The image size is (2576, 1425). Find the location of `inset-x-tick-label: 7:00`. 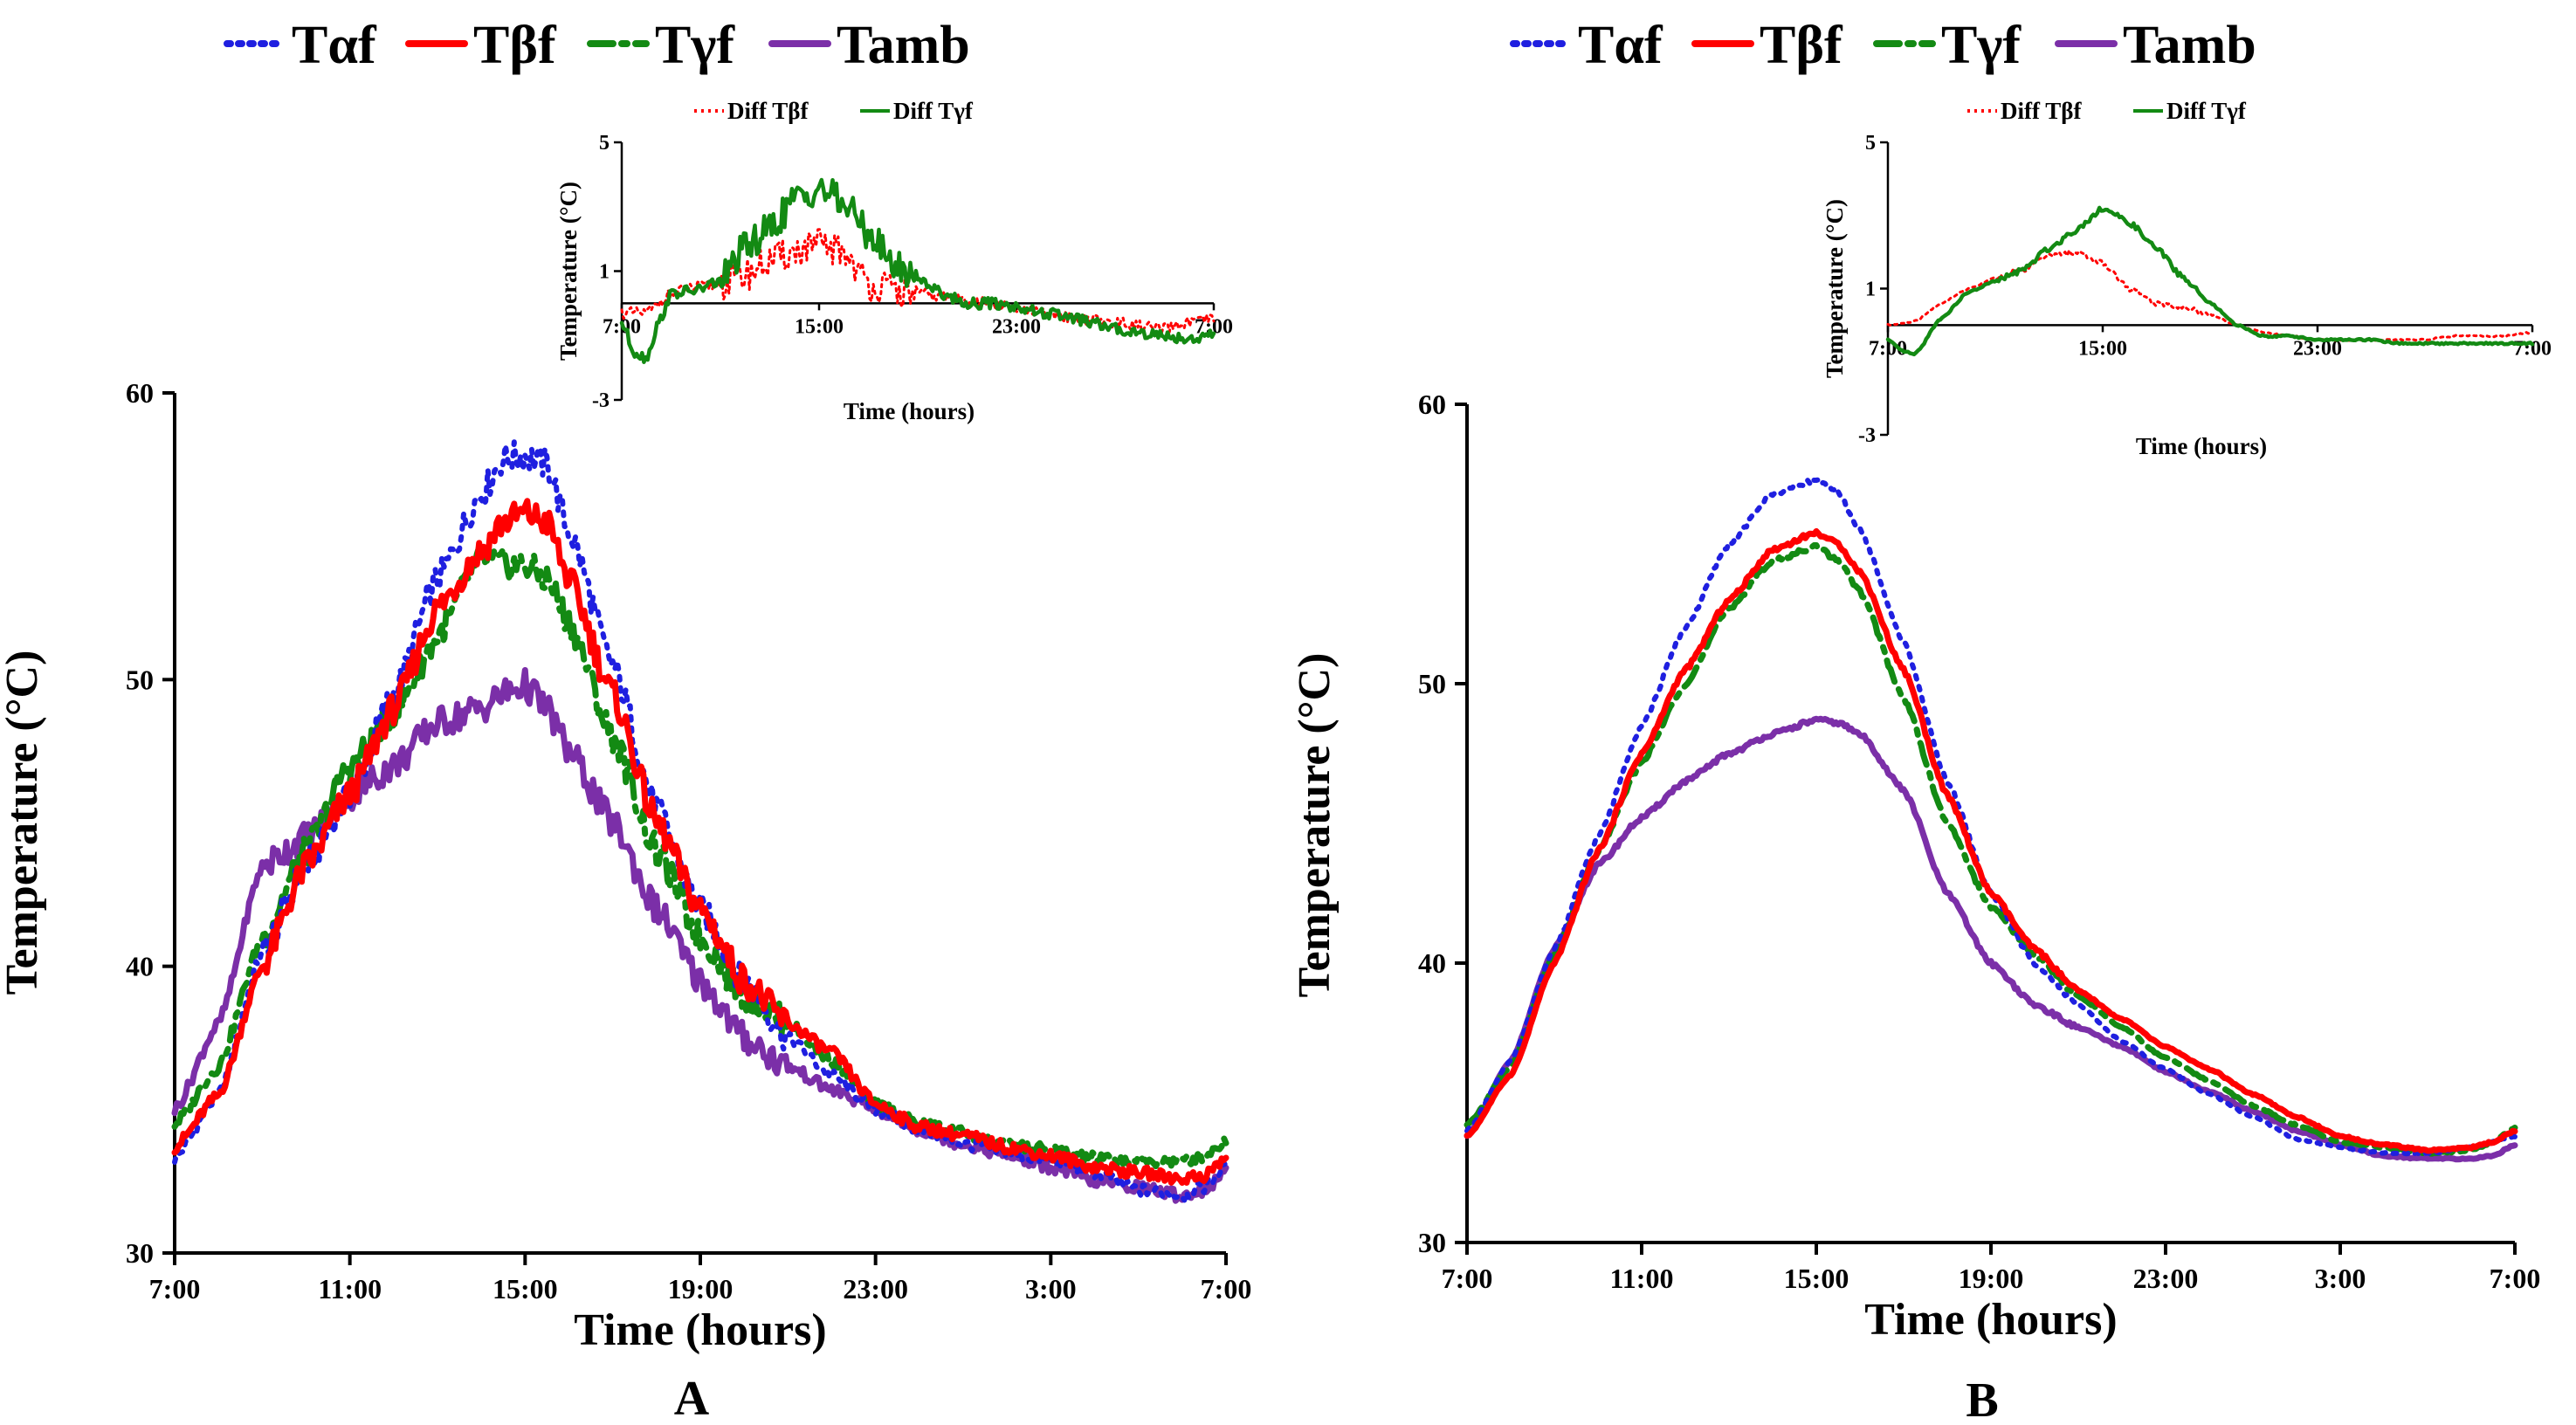

inset-x-tick-label: 7:00 is located at coordinates (2532, 348).